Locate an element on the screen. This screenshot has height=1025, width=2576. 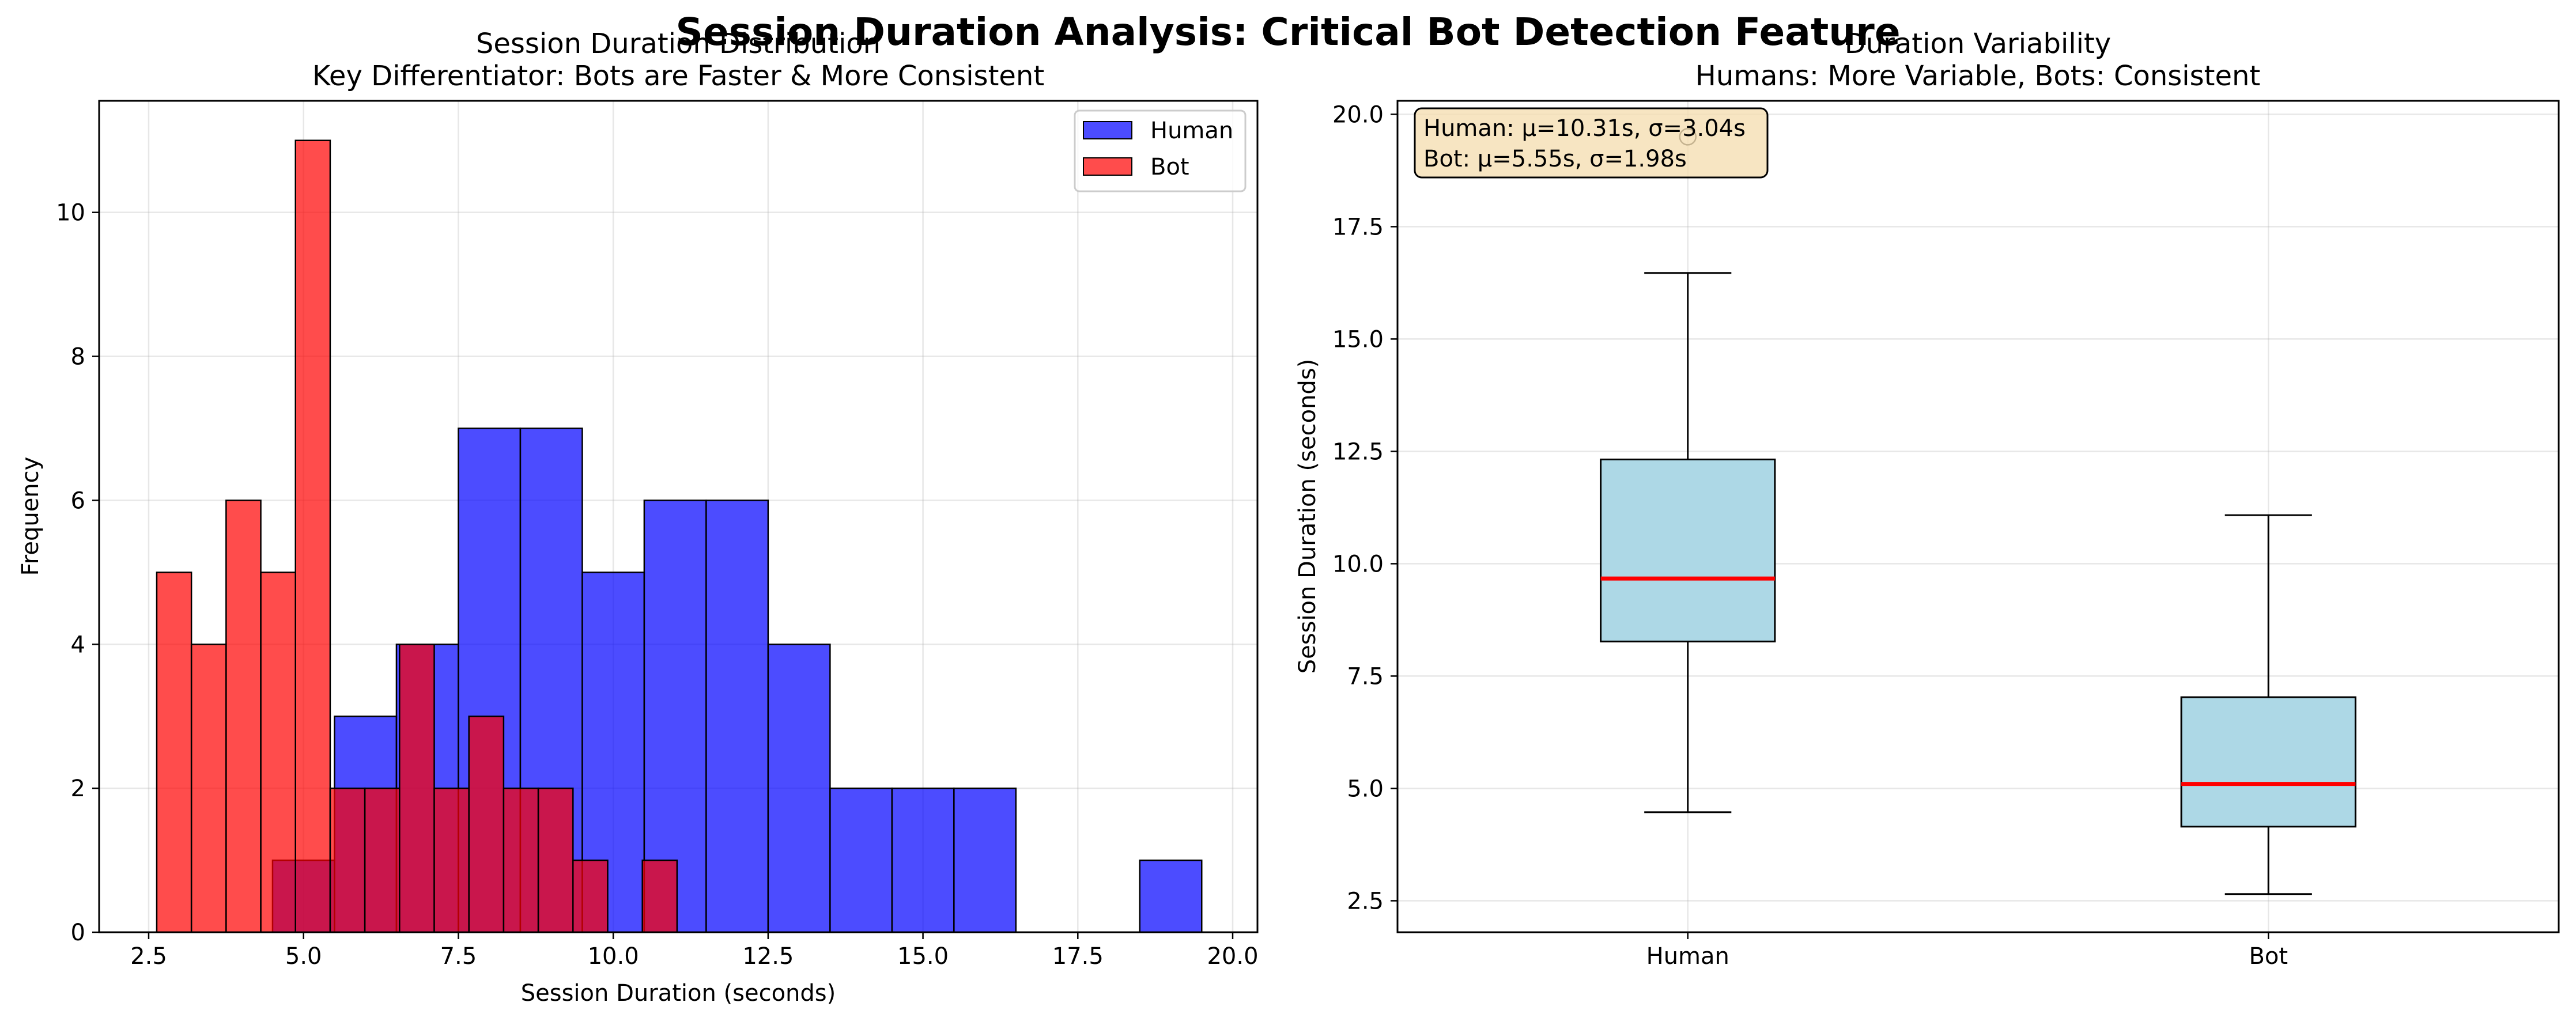
boxplot-title: Duration Variability is located at coordinates (1978, 44).